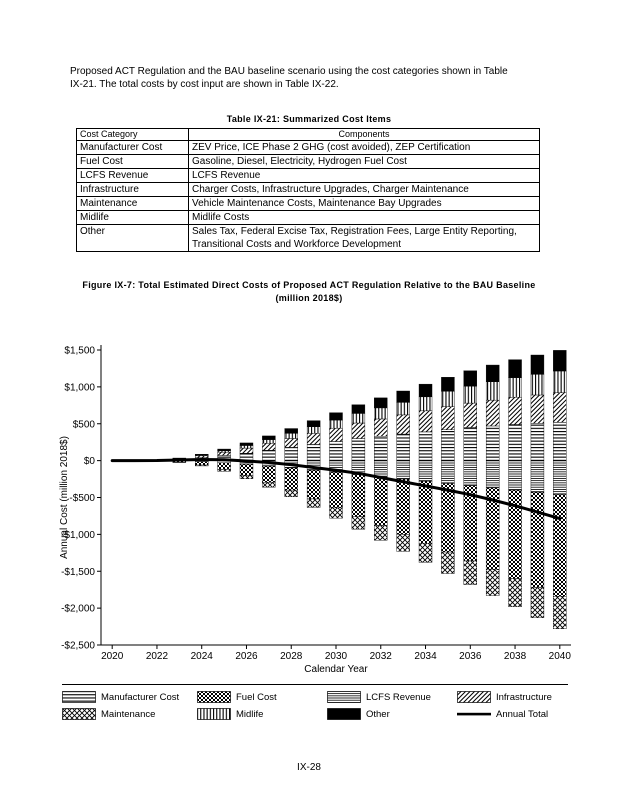 The image size is (618, 800). I want to click on legend-swatch-manufacturer-cost, so click(79, 697).